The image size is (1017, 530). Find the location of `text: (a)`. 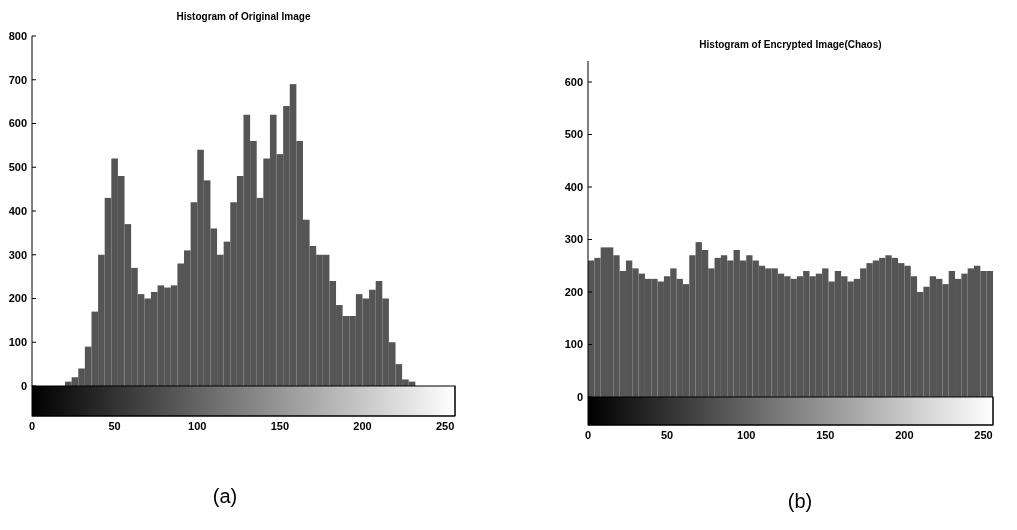

text: (a) is located at coordinates (225, 496).